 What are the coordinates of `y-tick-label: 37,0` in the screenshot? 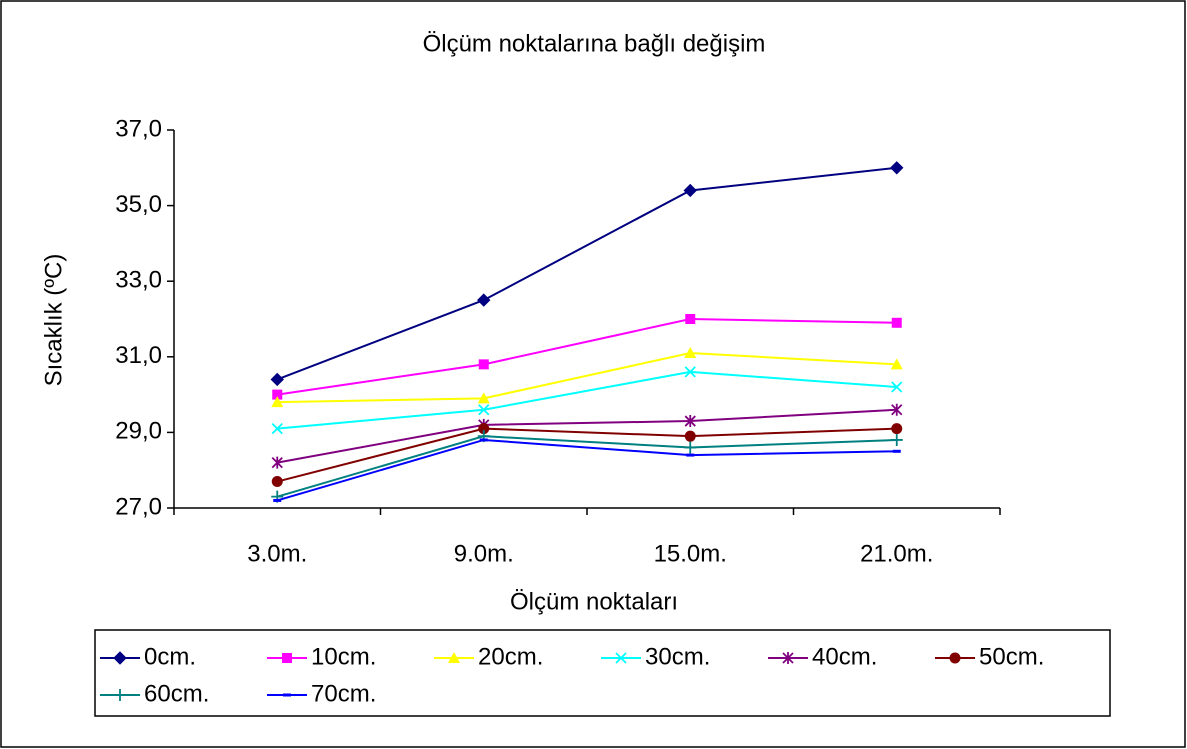 It's located at (138, 128).